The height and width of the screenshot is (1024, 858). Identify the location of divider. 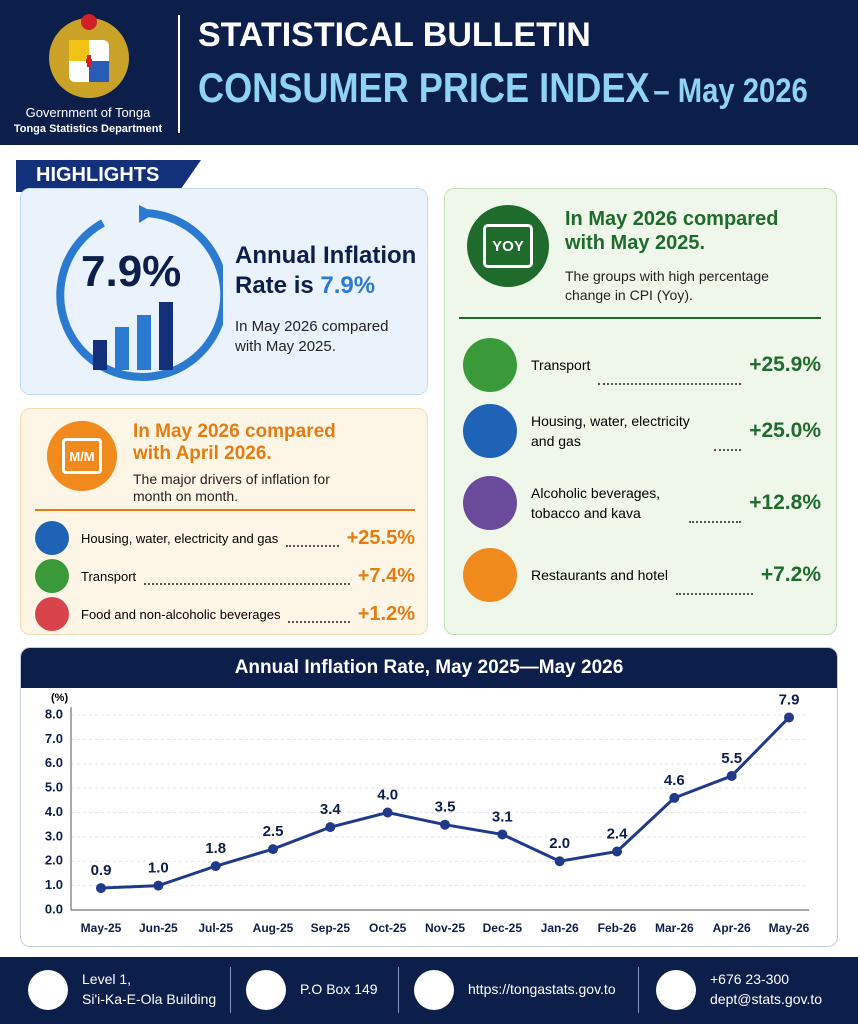
(179, 74).